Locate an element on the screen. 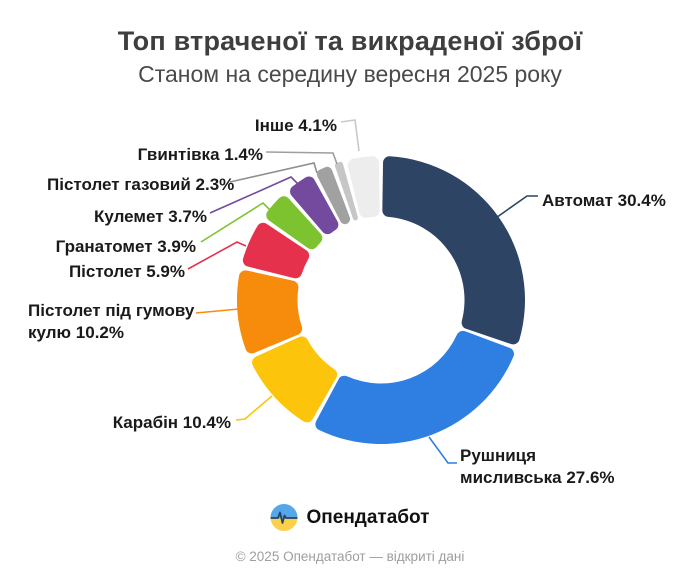 This screenshot has width=700, height=583. opendatabot-logo: Опендатабот is located at coordinates (350, 517).